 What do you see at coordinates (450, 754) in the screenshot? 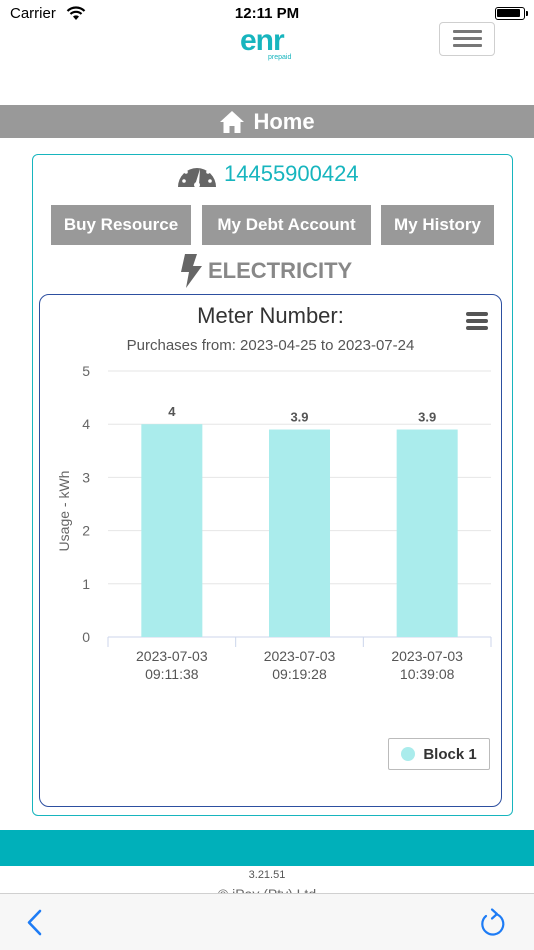
I see `legend-label: Block 1` at bounding box center [450, 754].